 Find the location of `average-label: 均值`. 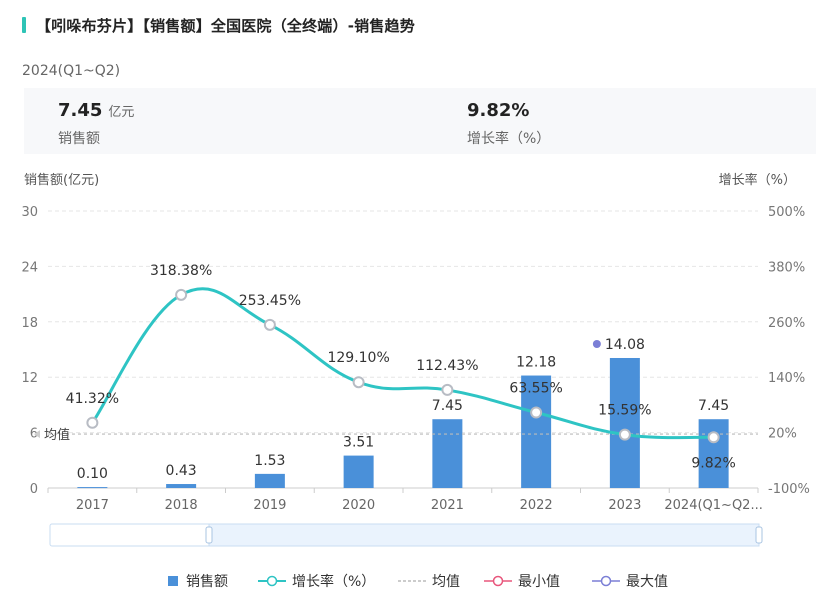

average-label: 均值 is located at coordinates (57, 435).